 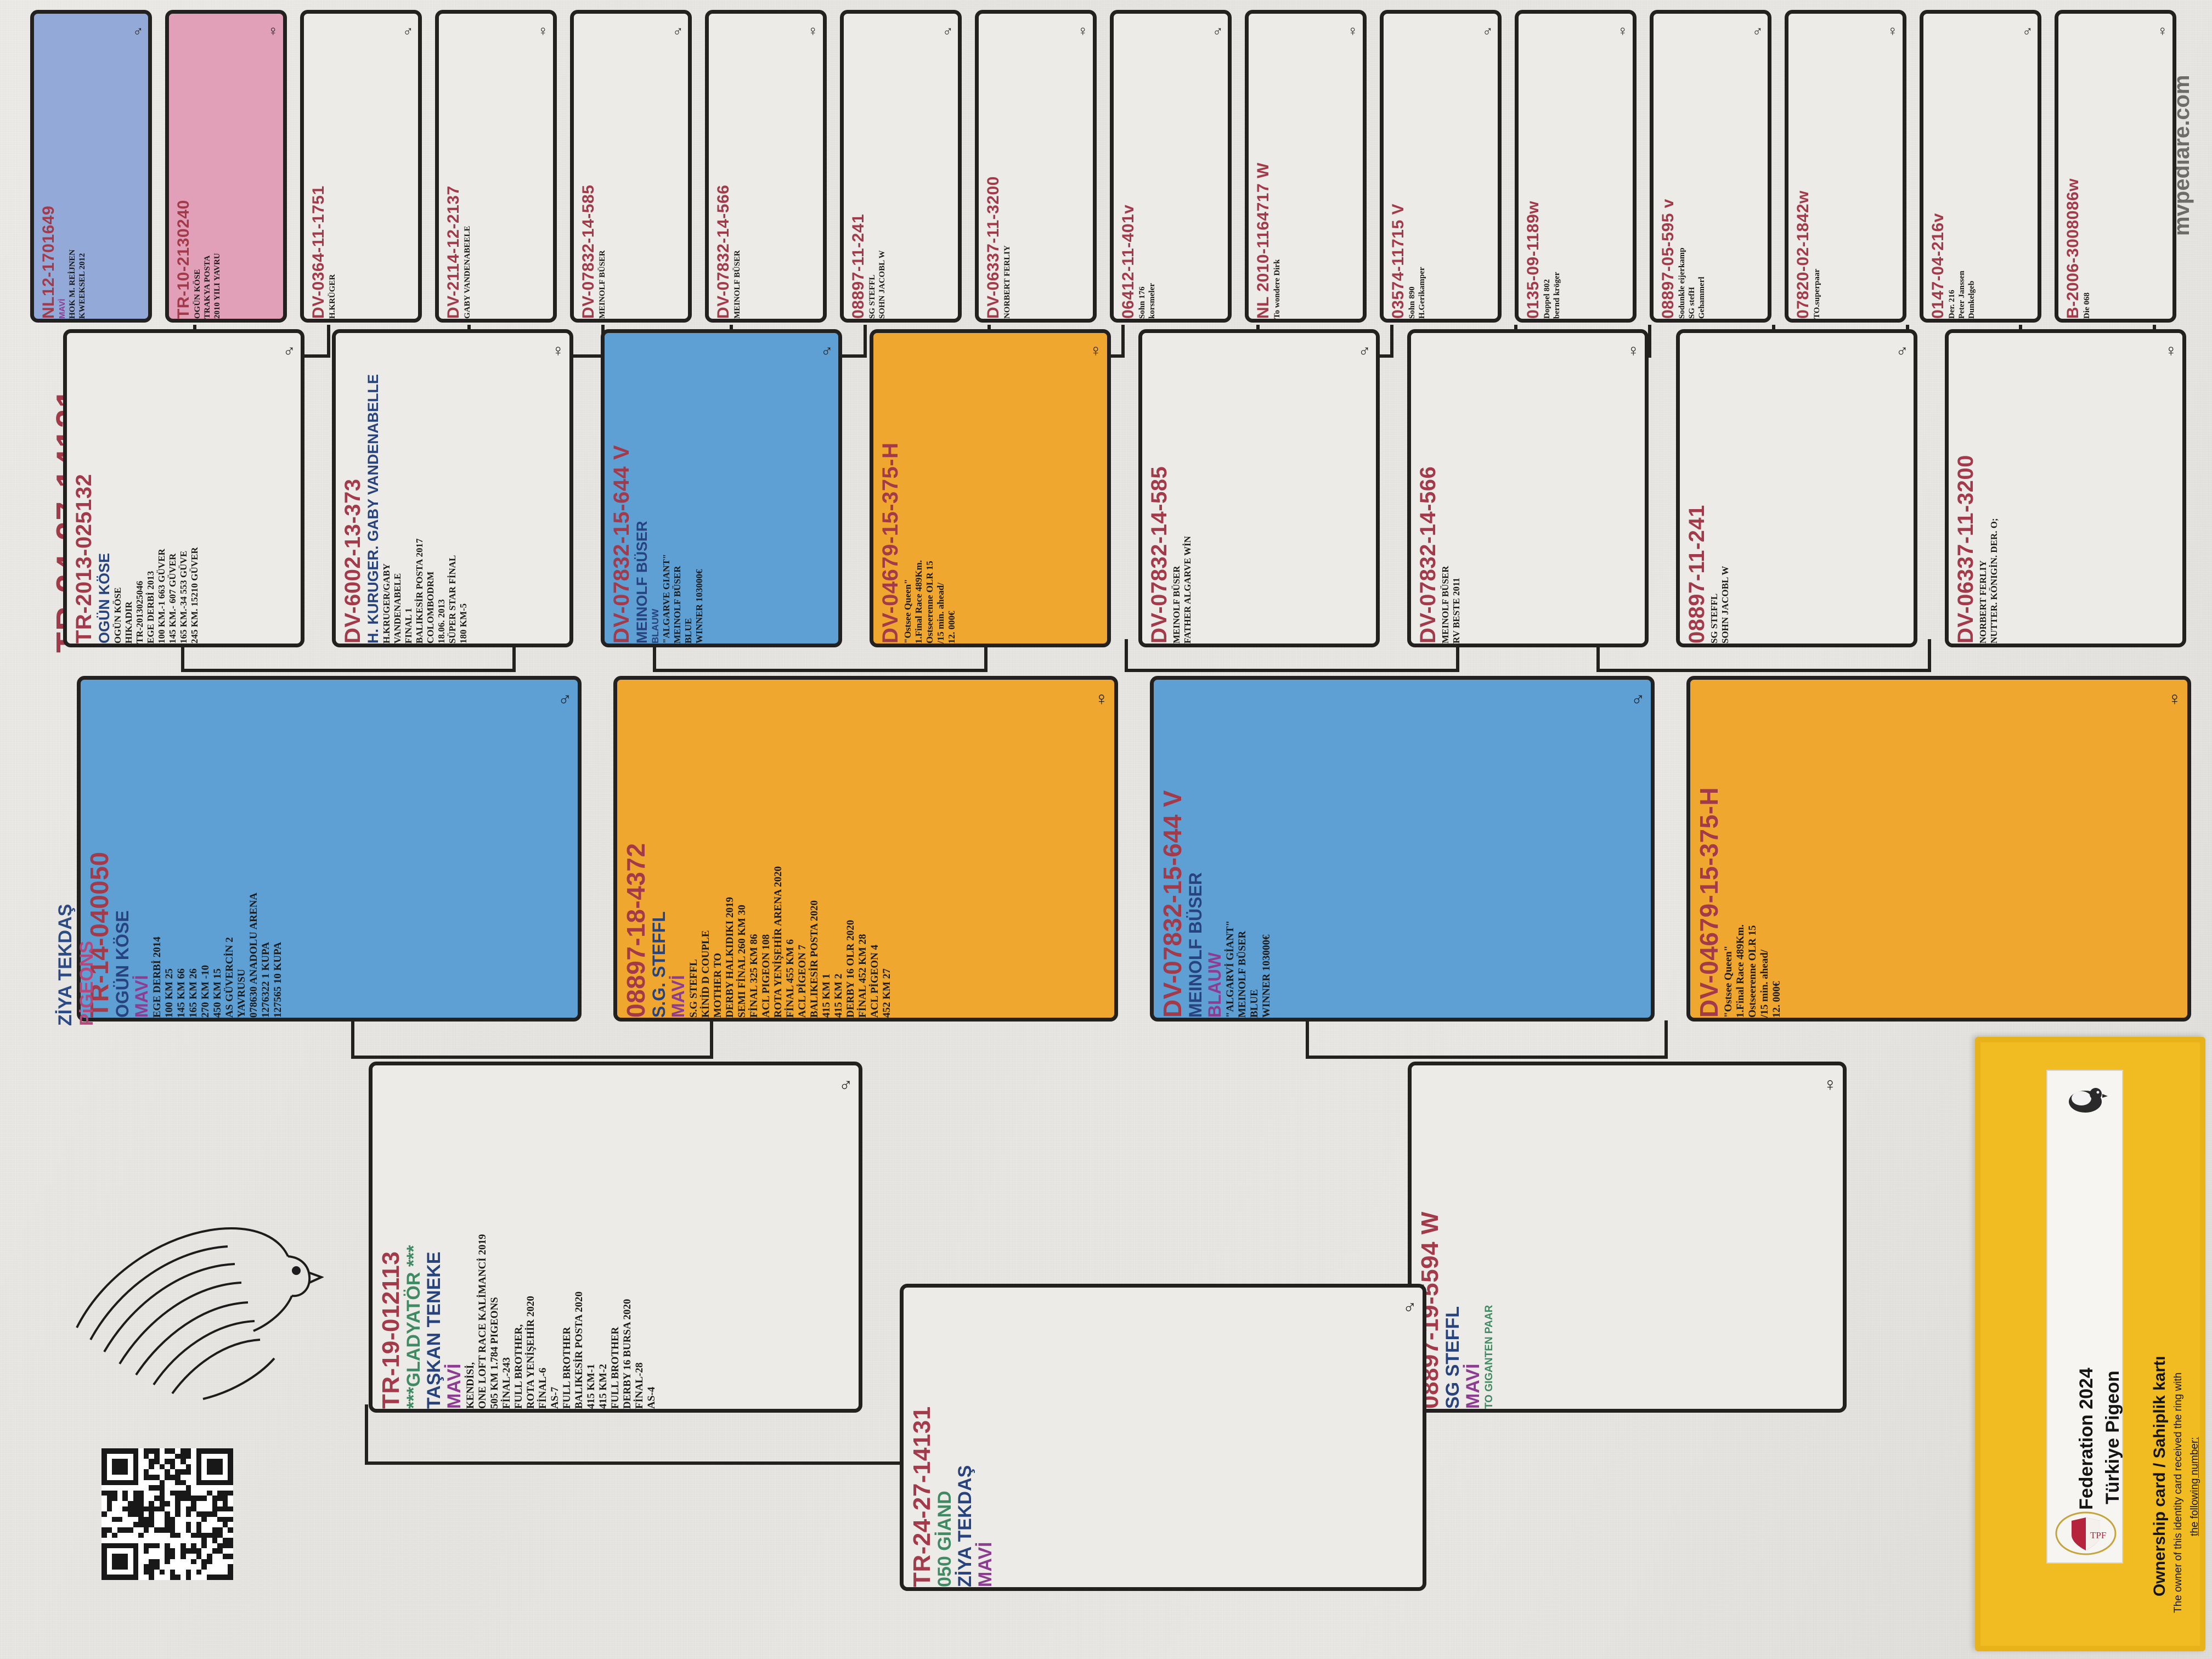 What do you see at coordinates (1171, 167) in the screenshot?
I see `pedigree-card-g4-9: ♂ 06412-11-401v Sohn 176 korsmeler` at bounding box center [1171, 167].